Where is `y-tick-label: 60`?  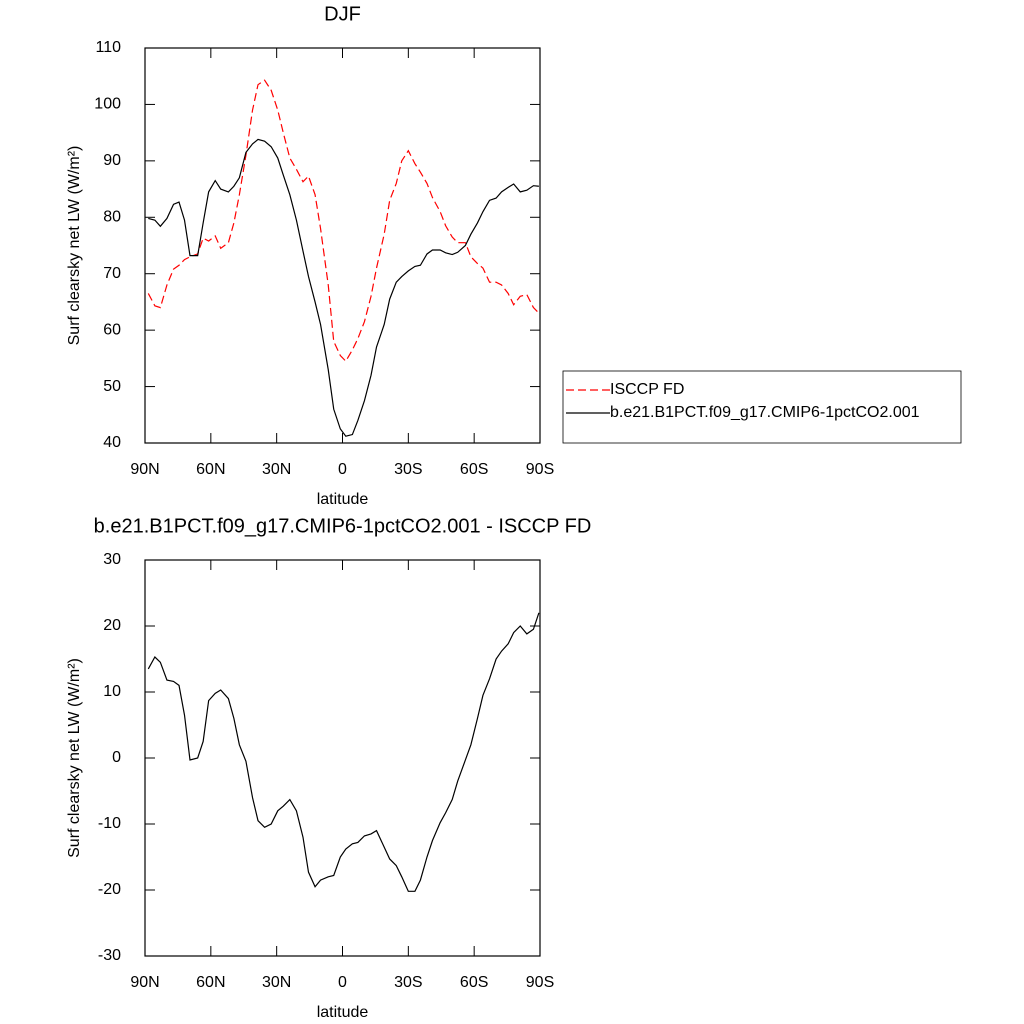
y-tick-label: 60 is located at coordinates (112, 329).